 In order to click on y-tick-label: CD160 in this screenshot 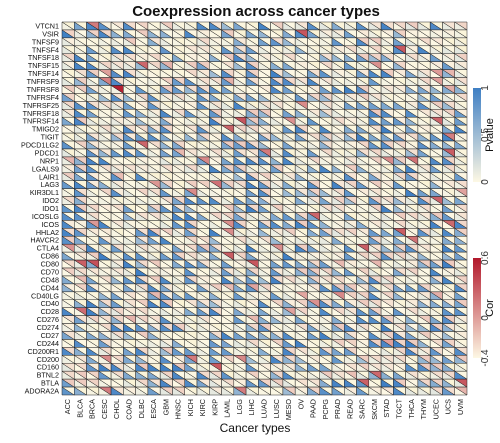, I will do `click(48, 367)`.